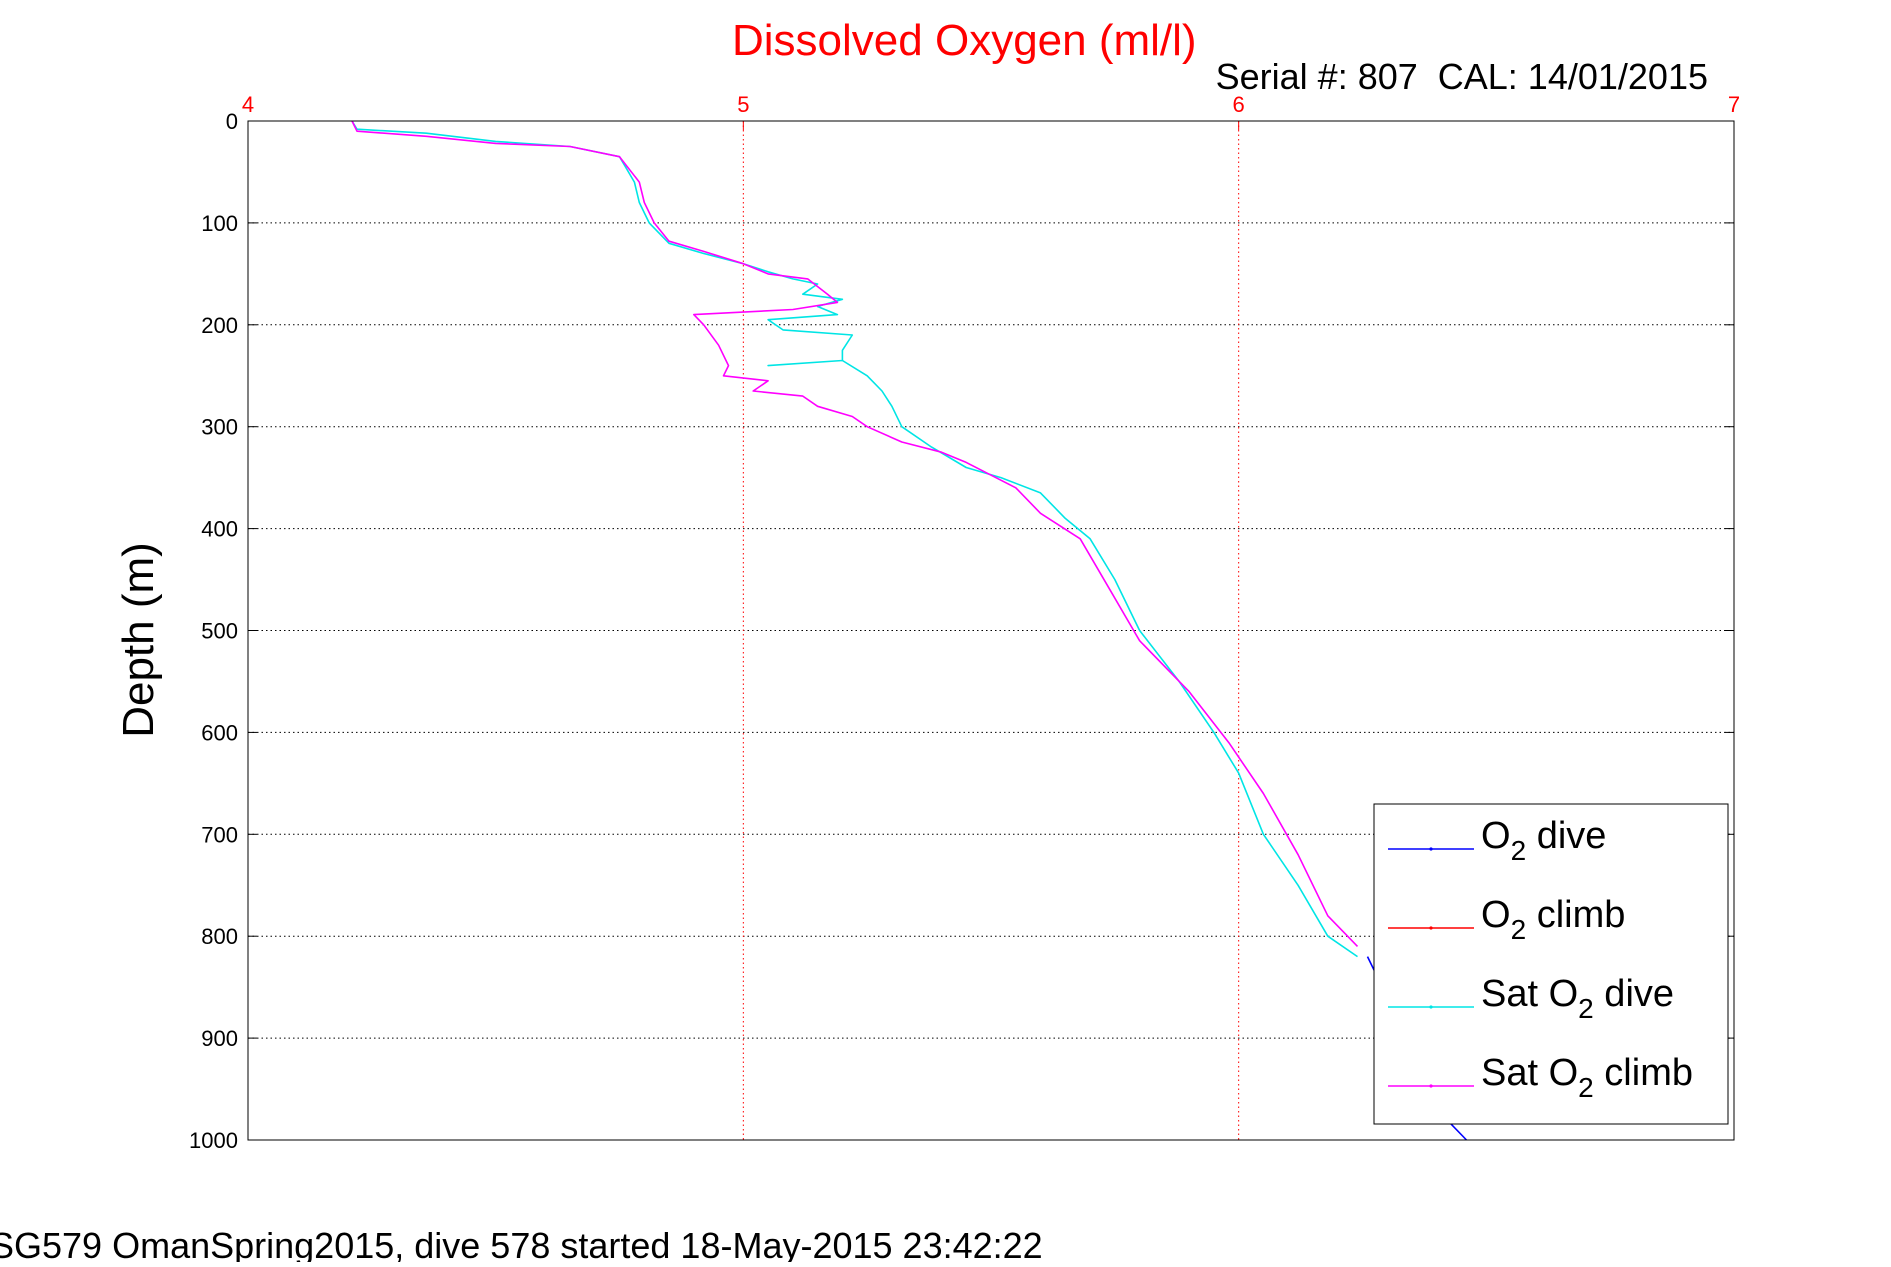 The image size is (1891, 1267). Describe the element at coordinates (248, 104) in the screenshot. I see `x-tick-label: 4` at that location.